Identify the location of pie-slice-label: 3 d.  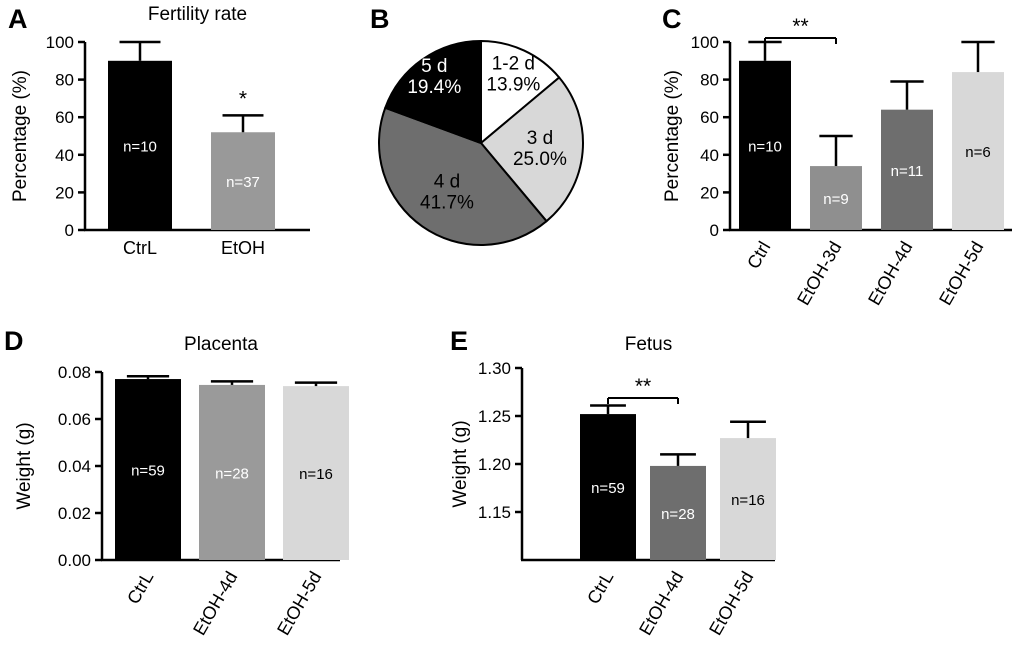
(540, 138).